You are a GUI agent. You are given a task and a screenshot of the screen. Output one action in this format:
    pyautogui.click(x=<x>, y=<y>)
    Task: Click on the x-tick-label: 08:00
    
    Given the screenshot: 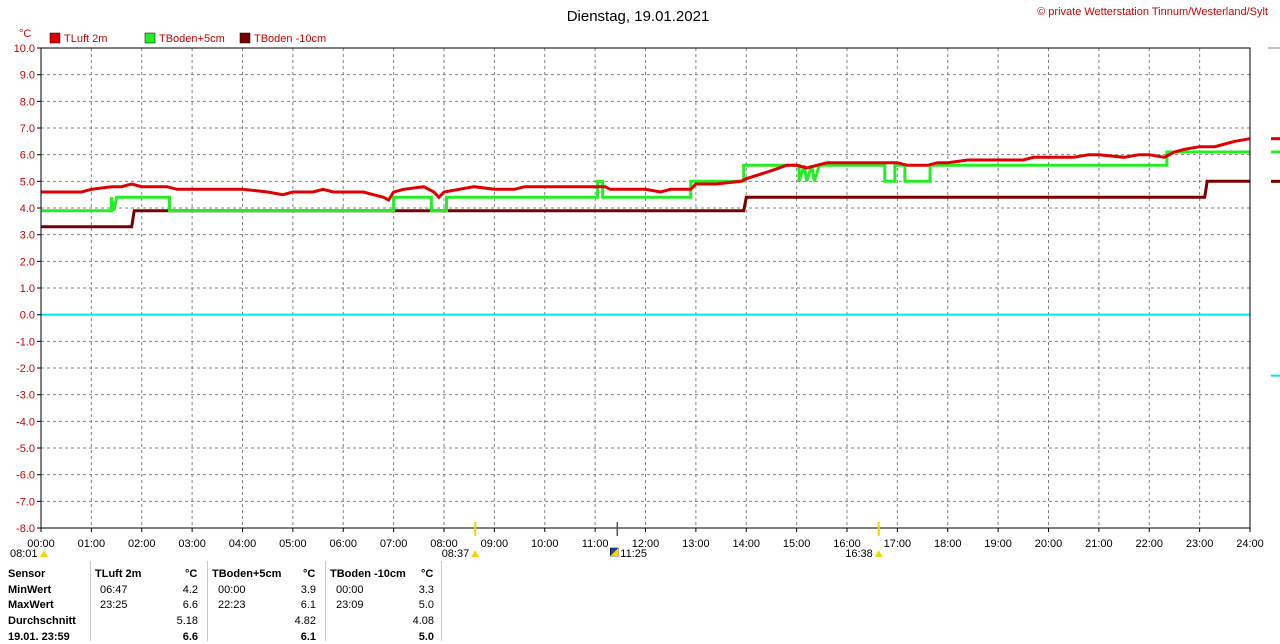 What is the action you would take?
    pyautogui.click(x=444, y=544)
    